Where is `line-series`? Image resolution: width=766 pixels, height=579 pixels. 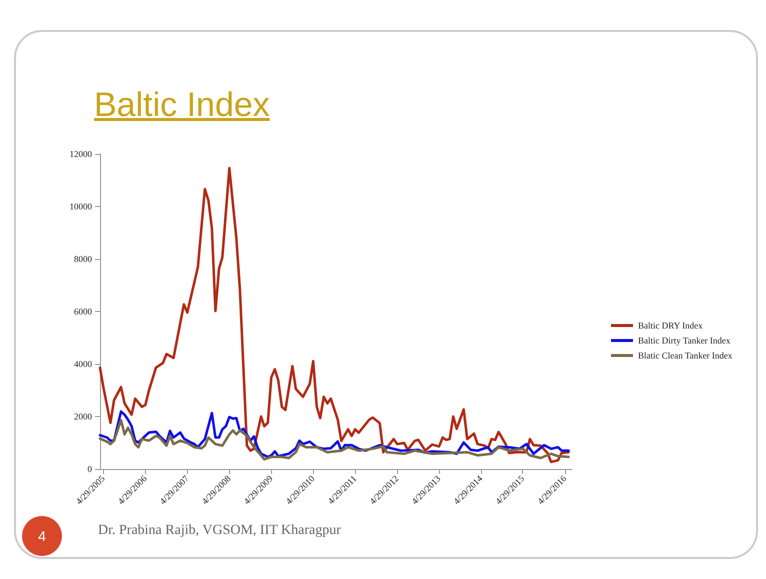 line-series is located at coordinates (334, 439).